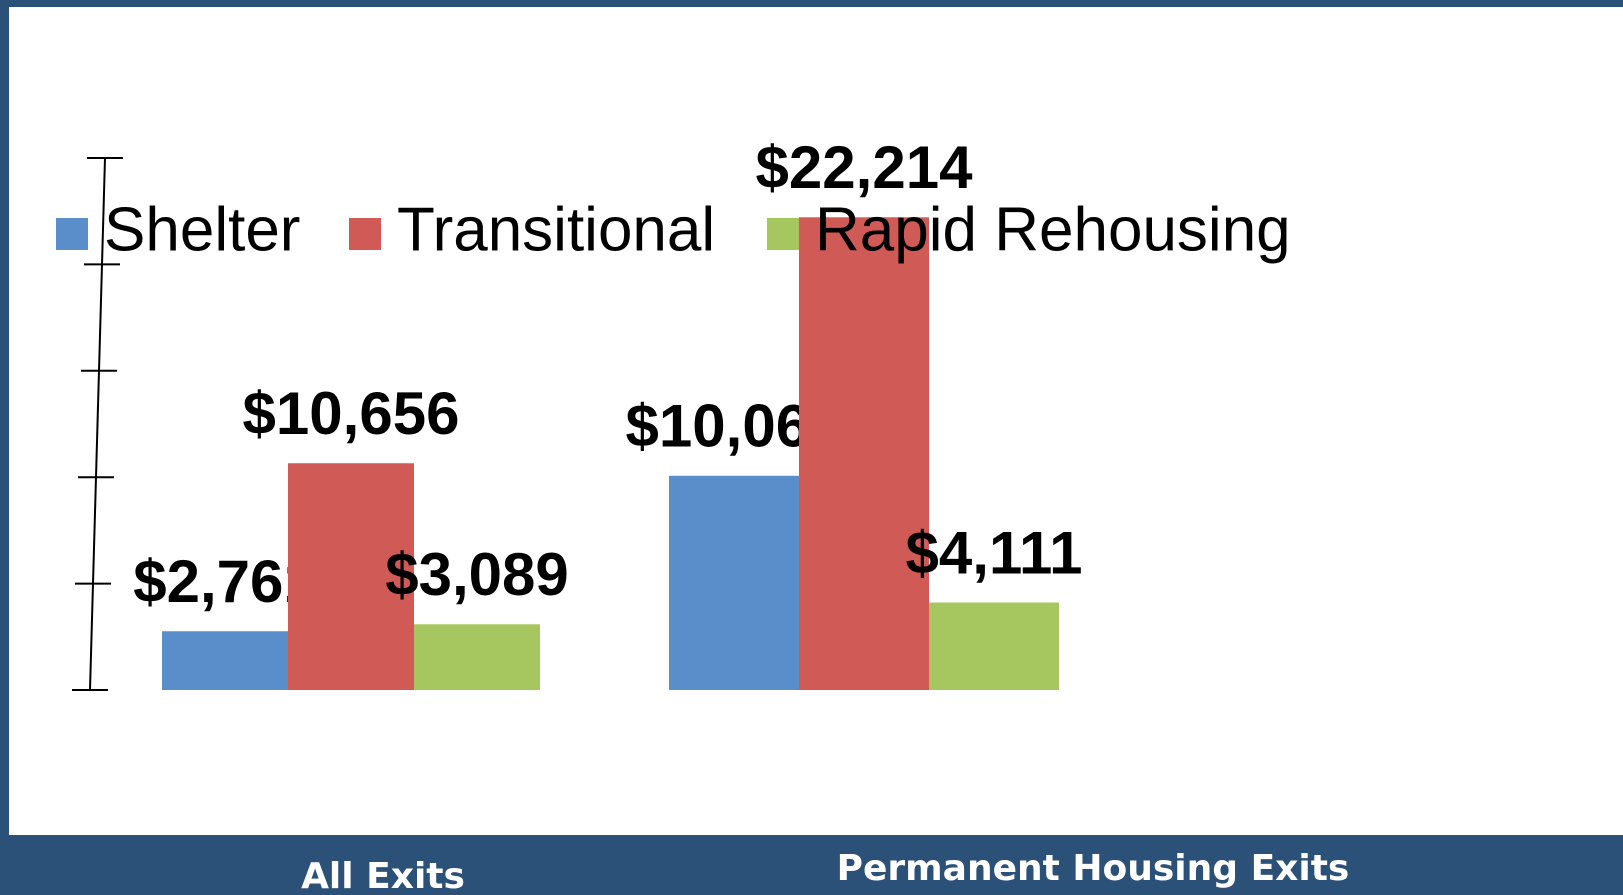 The image size is (1623, 895). Describe the element at coordinates (383, 875) in the screenshot. I see `x-tick-label: All Exits` at that location.